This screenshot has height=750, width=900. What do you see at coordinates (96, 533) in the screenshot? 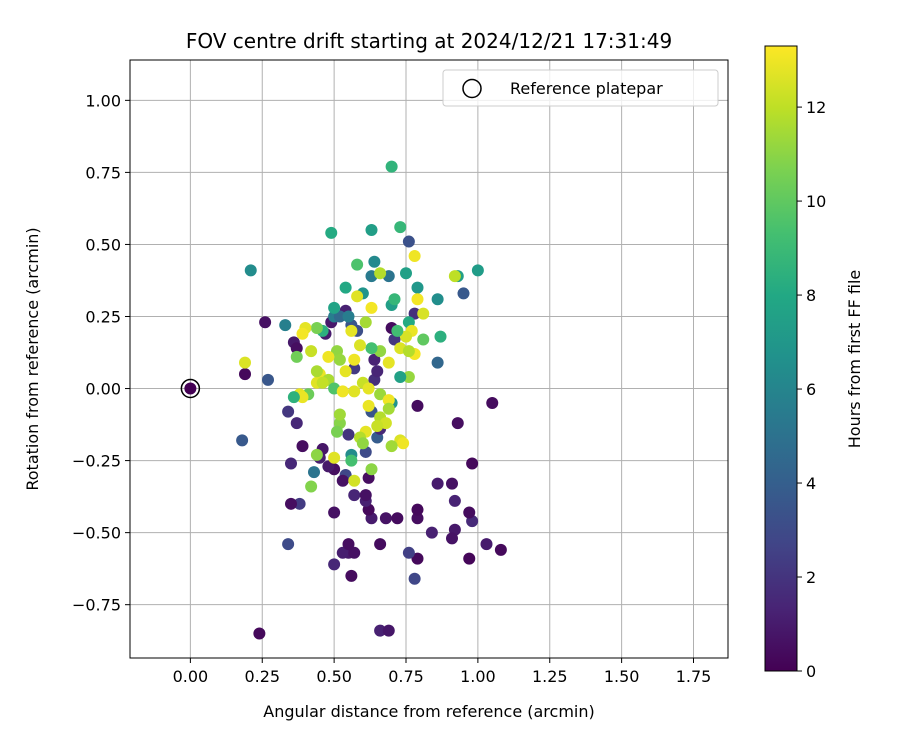
I see `y-tick-label: −0.50` at bounding box center [96, 533].